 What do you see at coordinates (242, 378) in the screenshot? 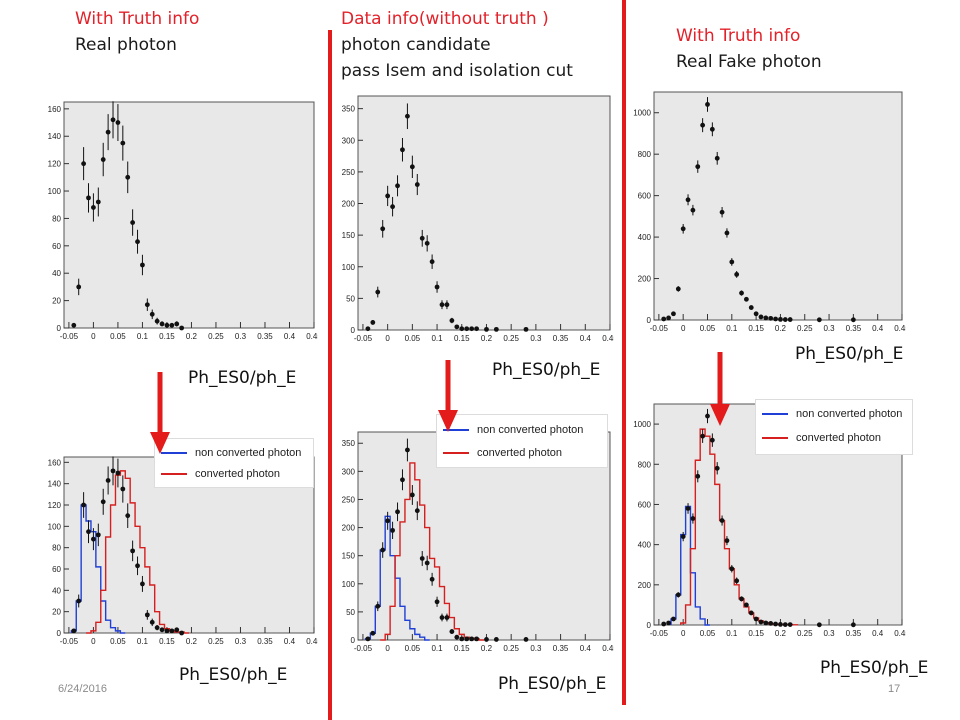
I see `xlabel-top-left: Ph_ES0/ph_E` at bounding box center [242, 378].